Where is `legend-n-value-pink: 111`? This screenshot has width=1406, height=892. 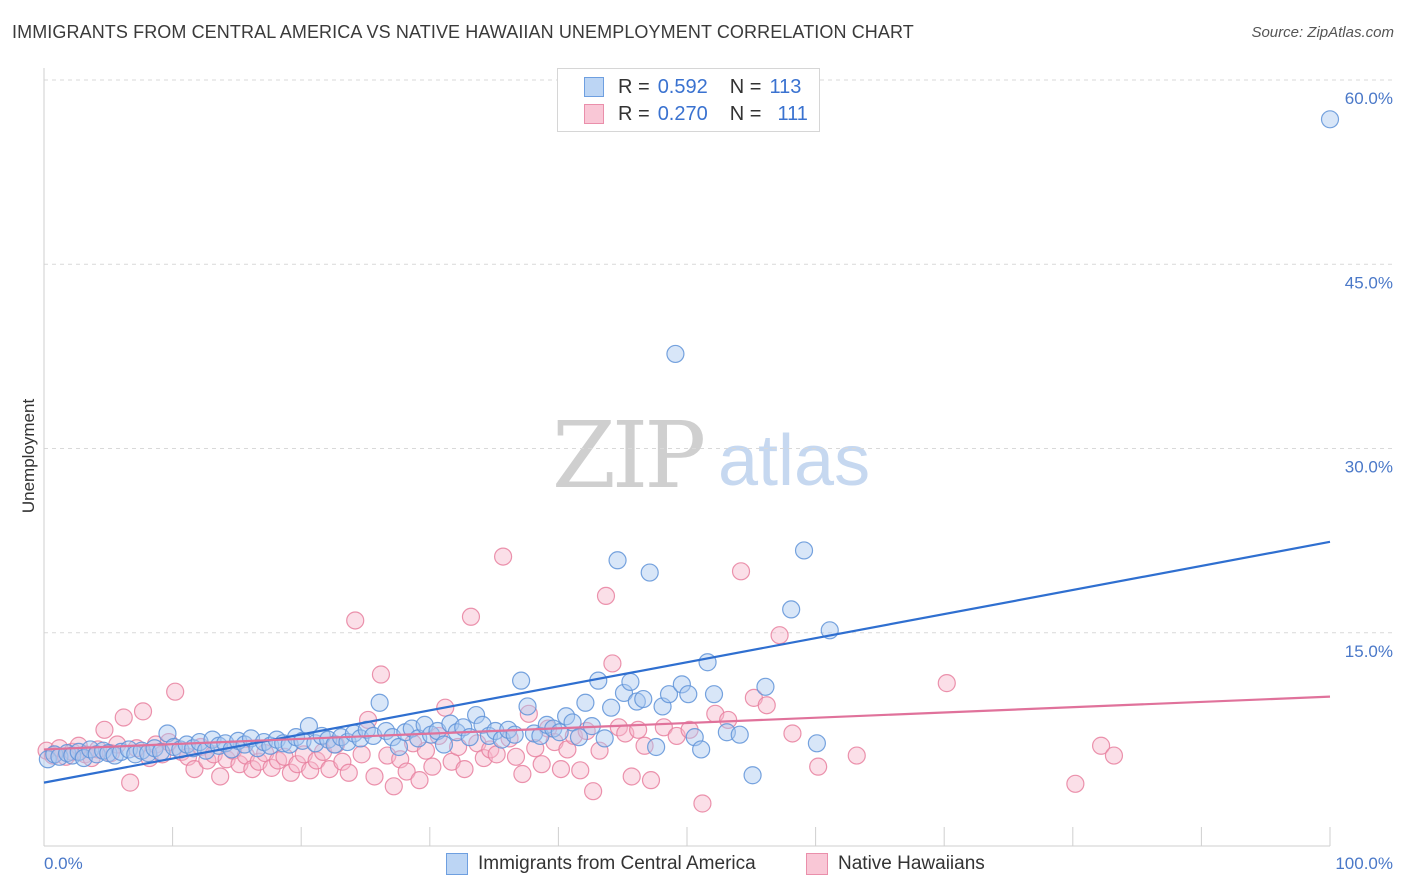 legend-n-value-pink: 111 is located at coordinates (792, 113).